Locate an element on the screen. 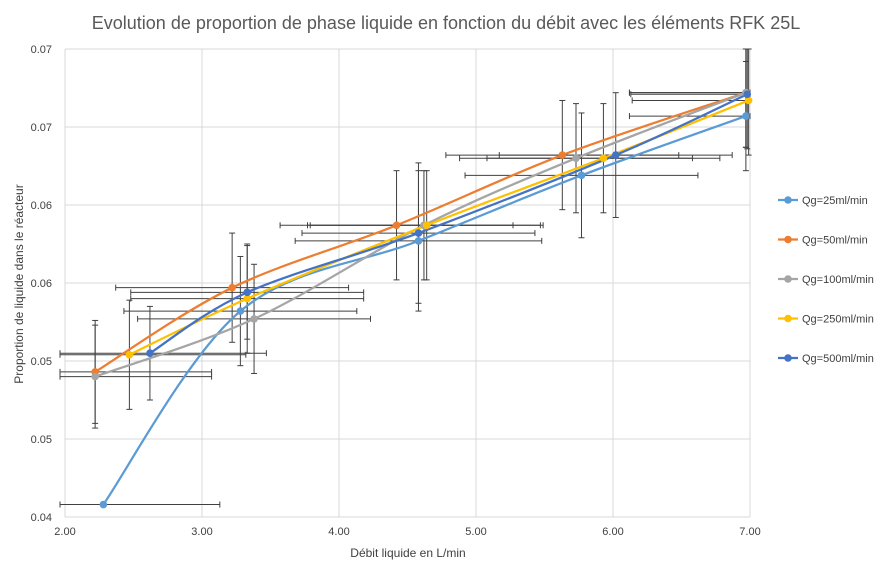 The height and width of the screenshot is (569, 895). x-tick-label: 2.00 is located at coordinates (64, 532).